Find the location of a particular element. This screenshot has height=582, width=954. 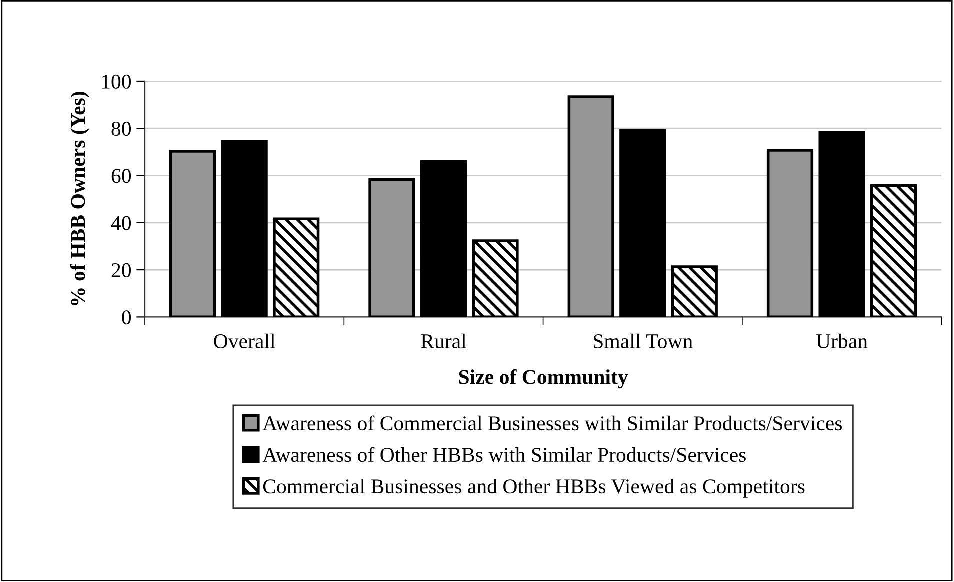

y-tick-label: 100 is located at coordinates (117, 81).